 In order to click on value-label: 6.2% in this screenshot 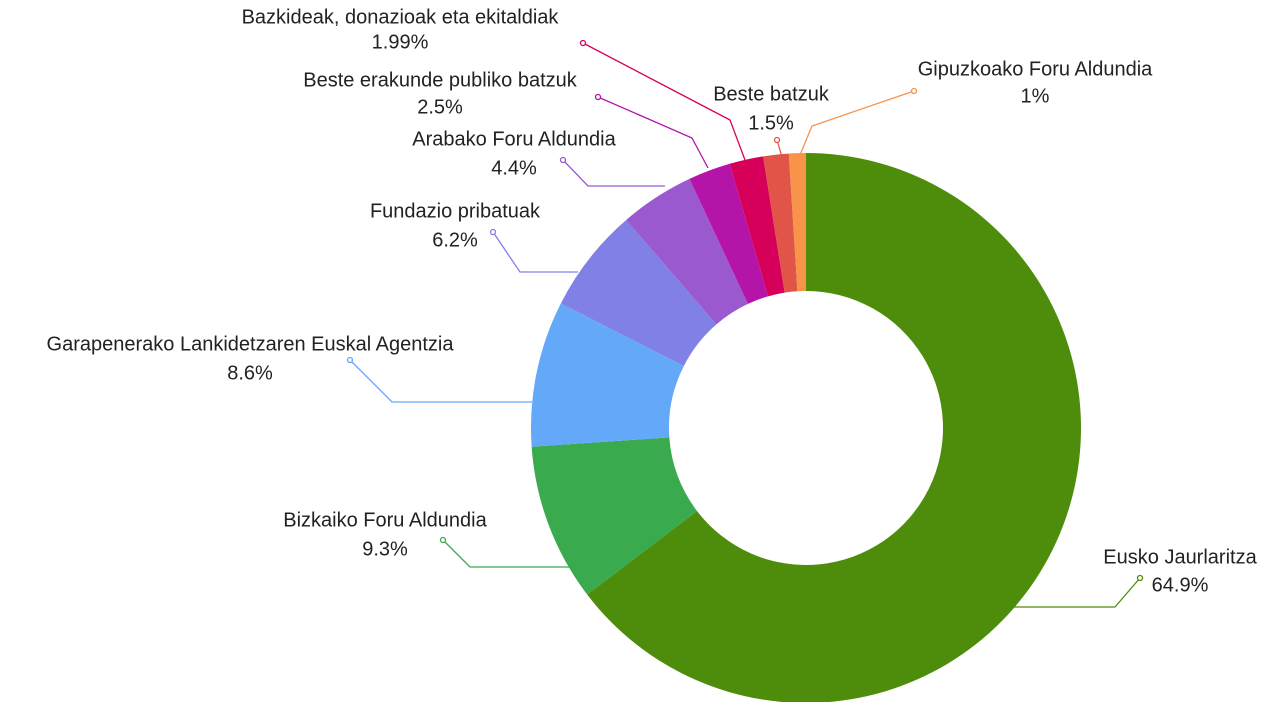, I will do `click(455, 240)`.